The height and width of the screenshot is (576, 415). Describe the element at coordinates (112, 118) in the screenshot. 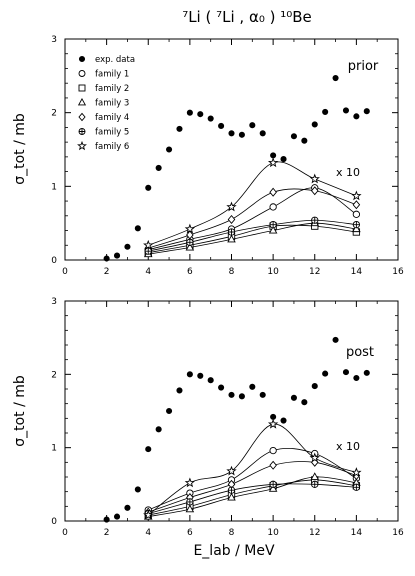

I see `legend-label: family 4` at that location.